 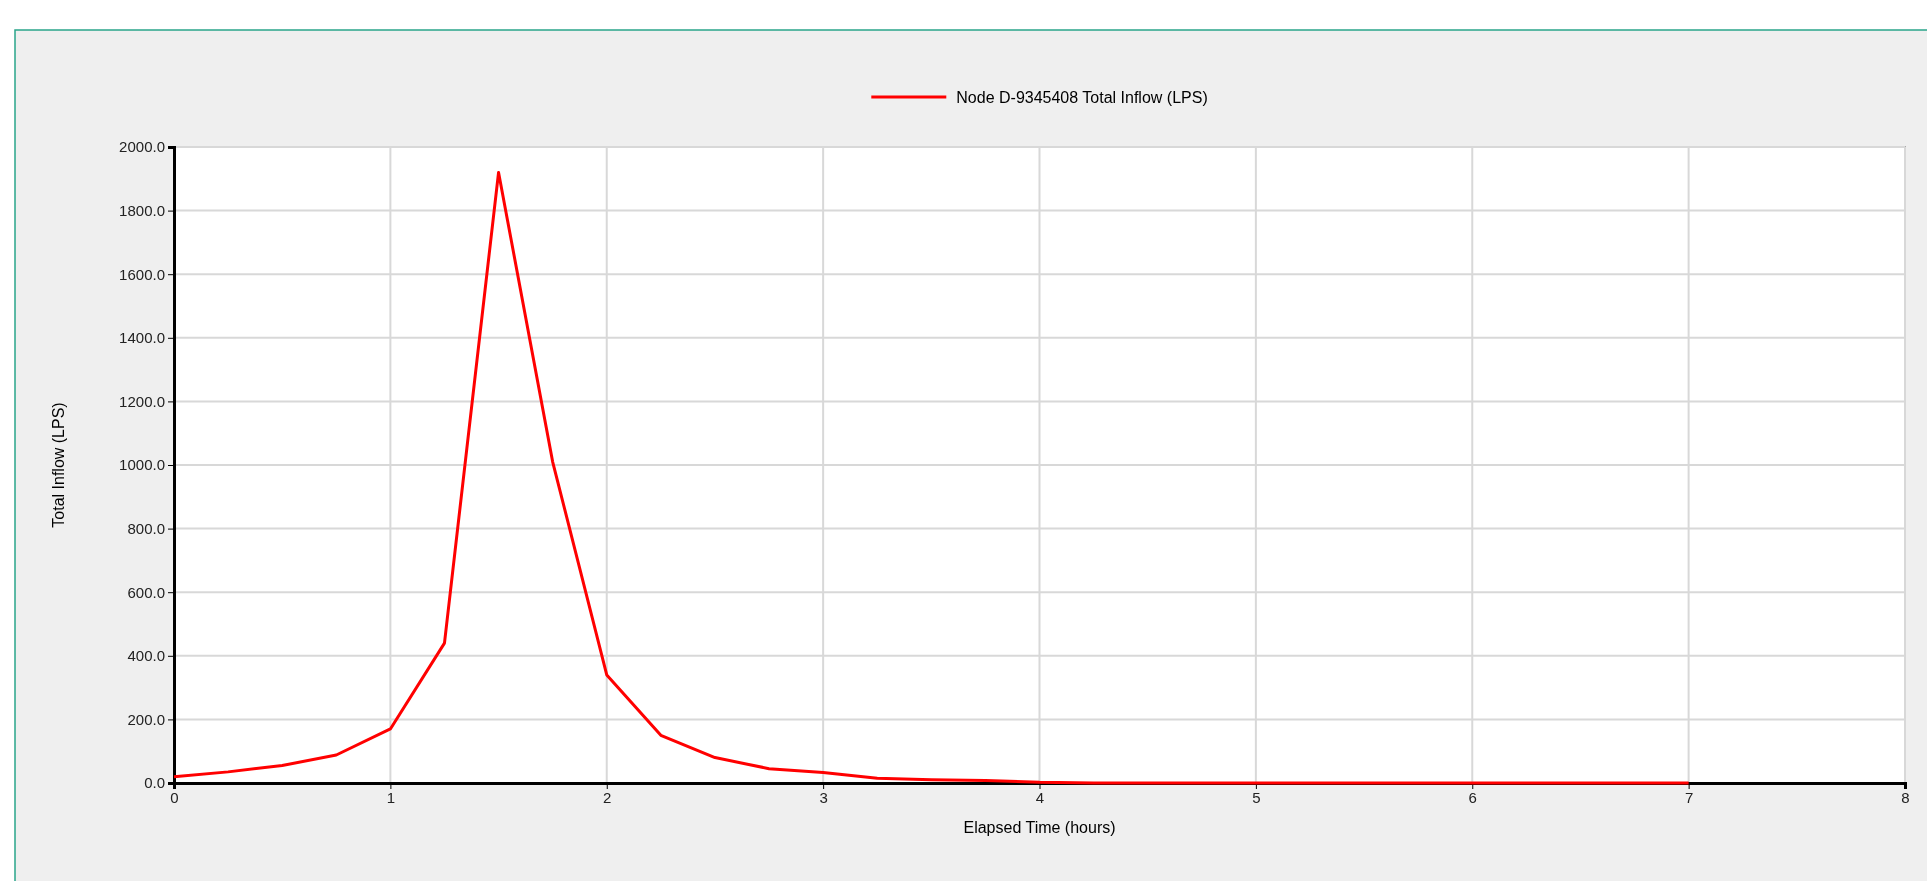 What do you see at coordinates (823, 797) in the screenshot?
I see `x-tick-label: 3` at bounding box center [823, 797].